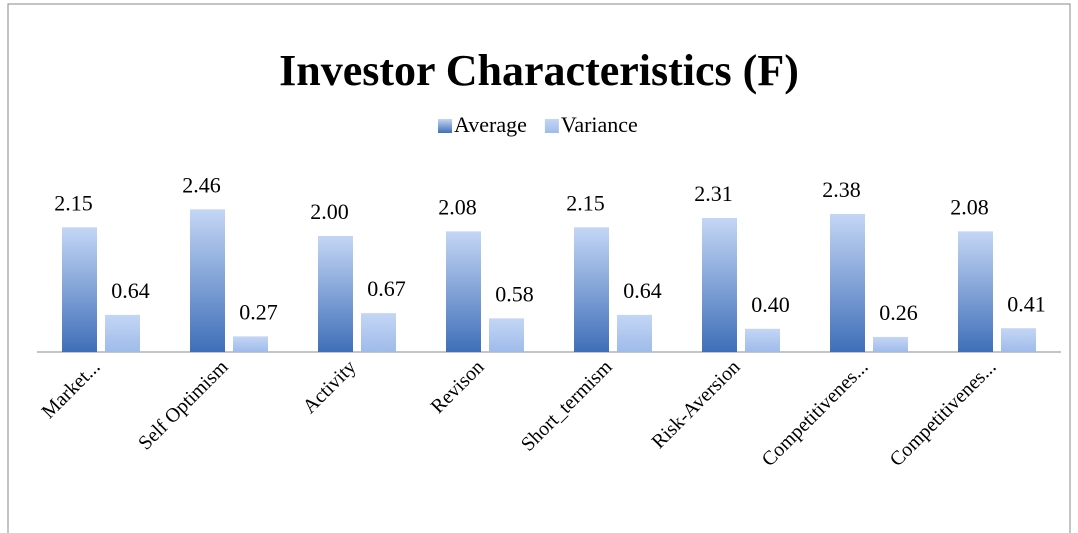  Describe the element at coordinates (329, 211) in the screenshot. I see `data-label: 2.00` at that location.